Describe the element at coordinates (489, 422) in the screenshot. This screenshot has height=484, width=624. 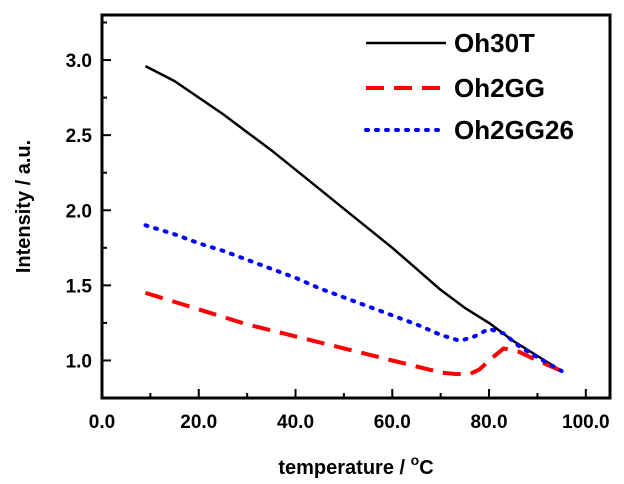
I see `x-tick-label: 80.0` at that location.